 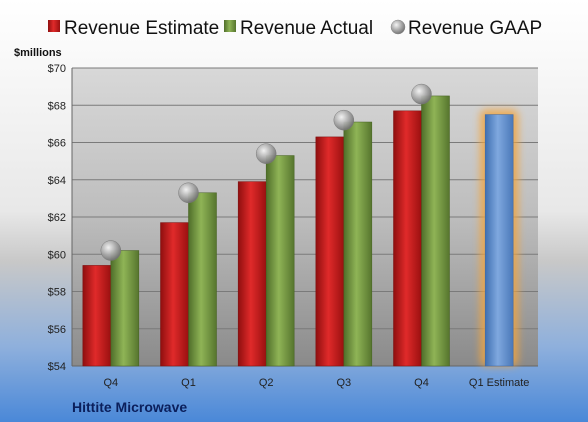 What do you see at coordinates (266, 383) in the screenshot?
I see `x-tick-label: Q2` at bounding box center [266, 383].